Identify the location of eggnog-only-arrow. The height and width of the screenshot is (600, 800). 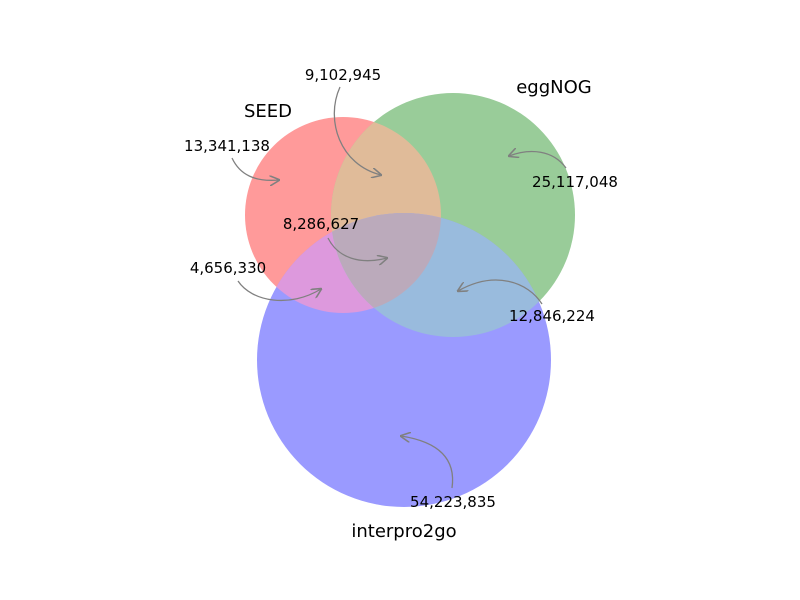
(538, 160).